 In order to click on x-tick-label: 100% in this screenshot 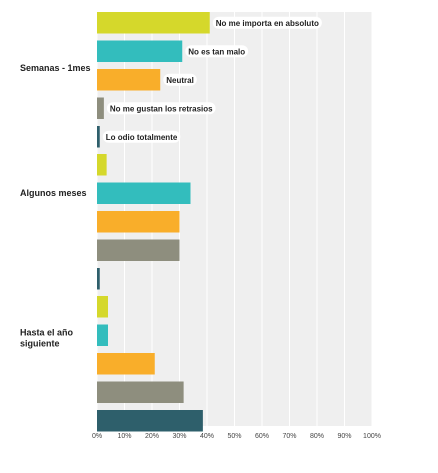, I will do `click(372, 436)`.